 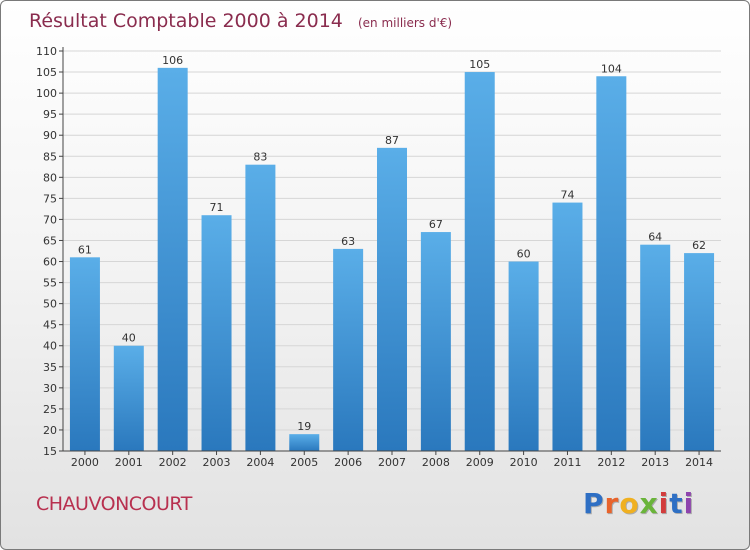 What do you see at coordinates (699, 352) in the screenshot?
I see `bar-2014` at bounding box center [699, 352].